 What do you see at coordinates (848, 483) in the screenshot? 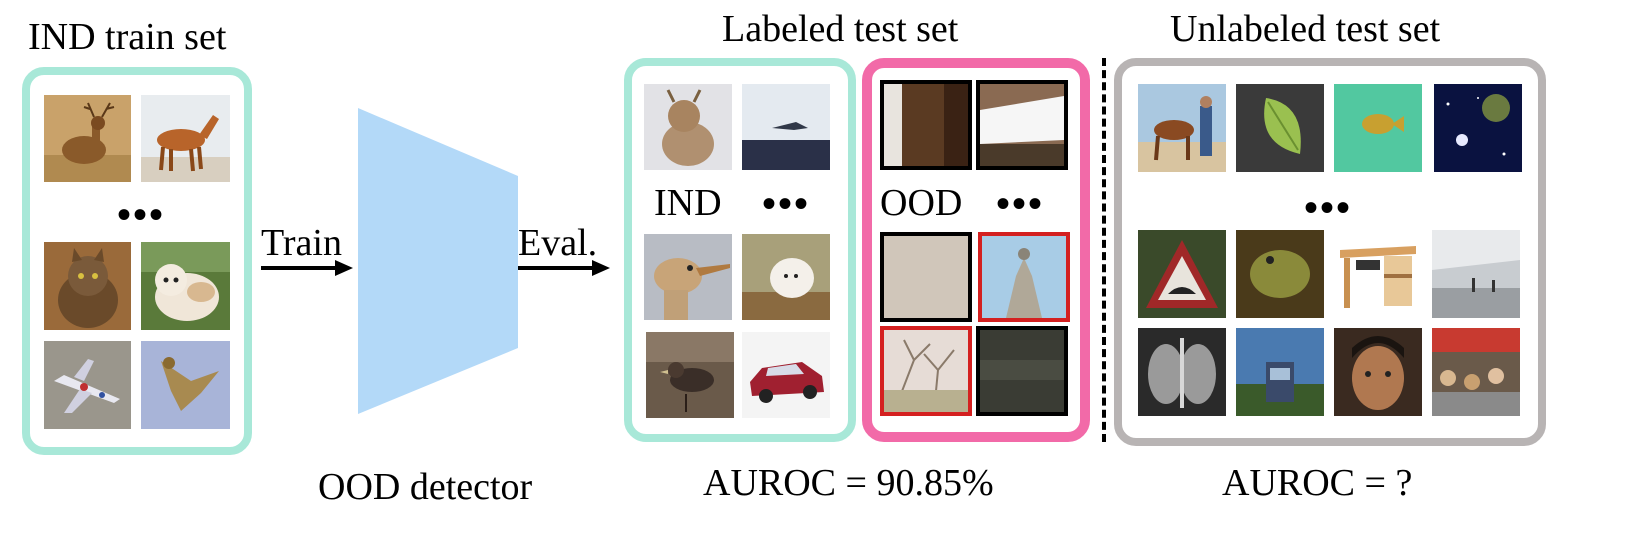
I see `labeled-auroc: AUROC = 90.85%` at bounding box center [848, 483].